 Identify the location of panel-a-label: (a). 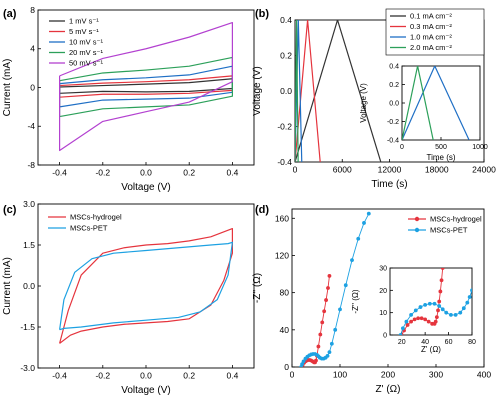
(10, 14).